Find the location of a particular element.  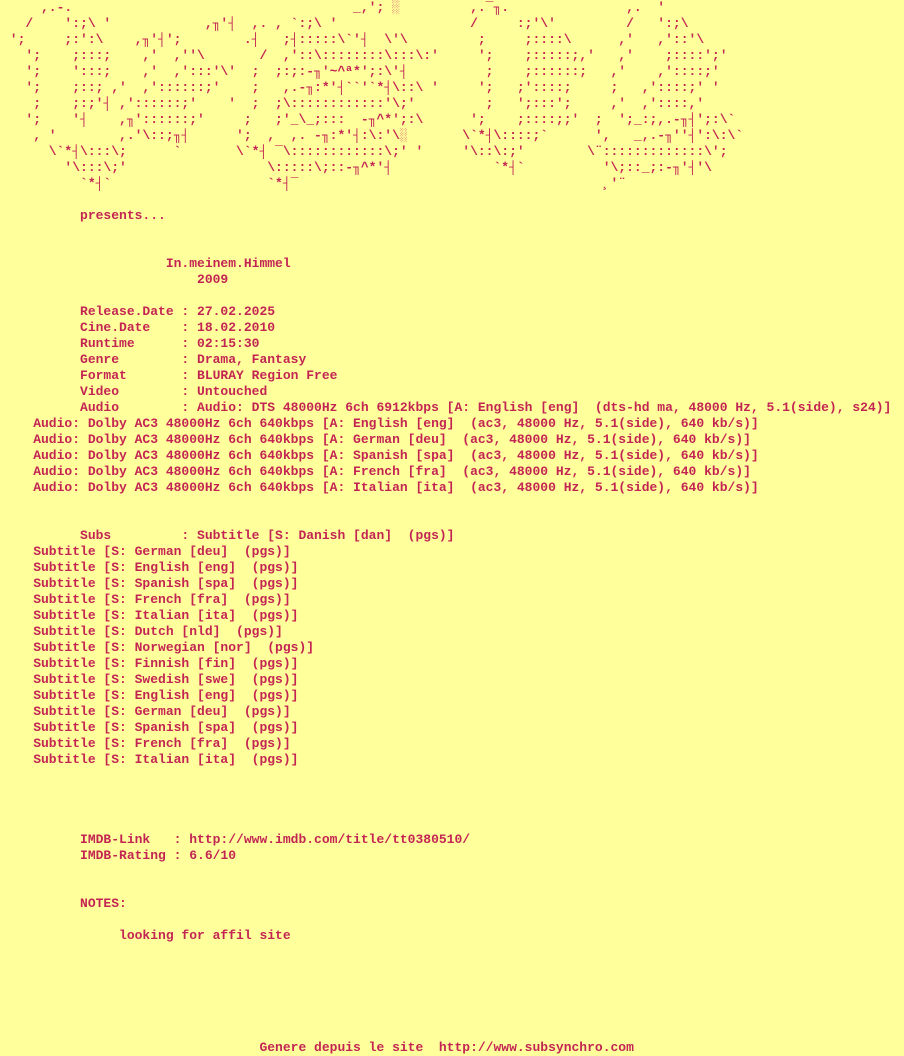

notes-section: NOTES: looking for affil site is located at coordinates (185, 919).